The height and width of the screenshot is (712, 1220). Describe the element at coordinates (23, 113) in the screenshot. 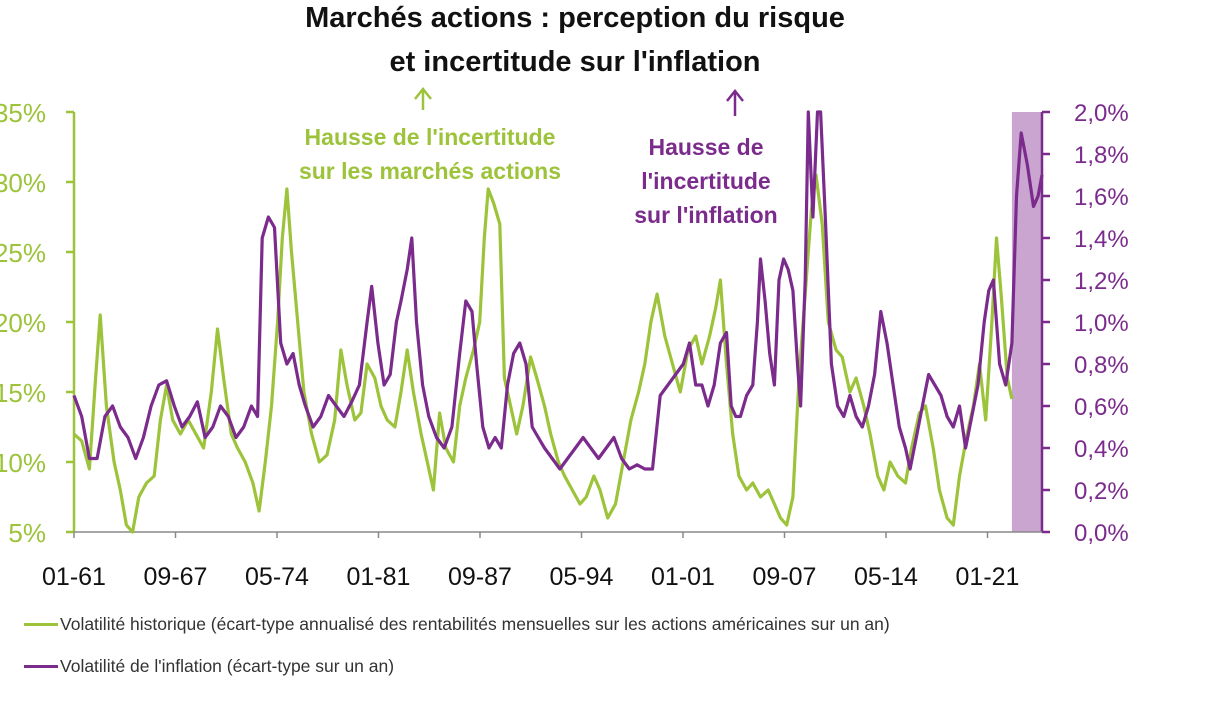

I see `left-tick-label: 35%` at that location.